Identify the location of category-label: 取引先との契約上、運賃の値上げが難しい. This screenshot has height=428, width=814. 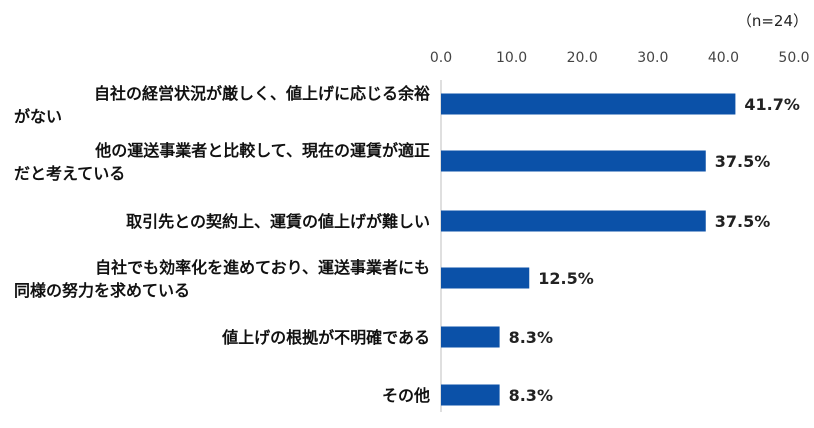
(278, 221).